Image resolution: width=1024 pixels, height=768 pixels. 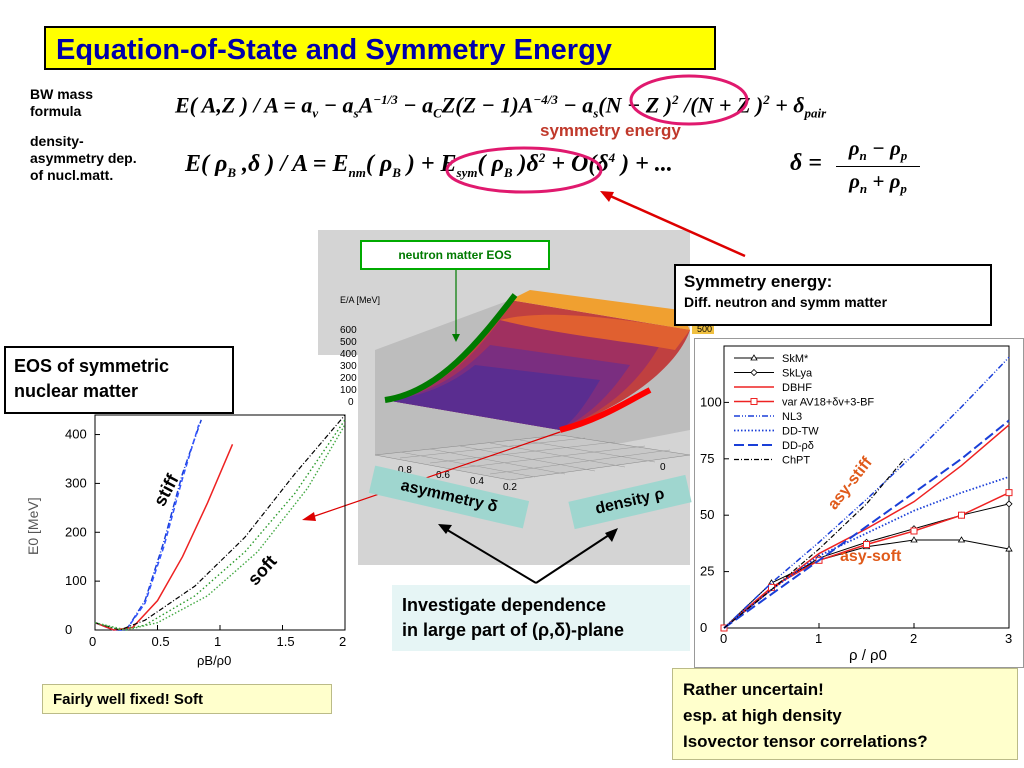 I want to click on sym-legend-label: NL3, so click(x=792, y=417).